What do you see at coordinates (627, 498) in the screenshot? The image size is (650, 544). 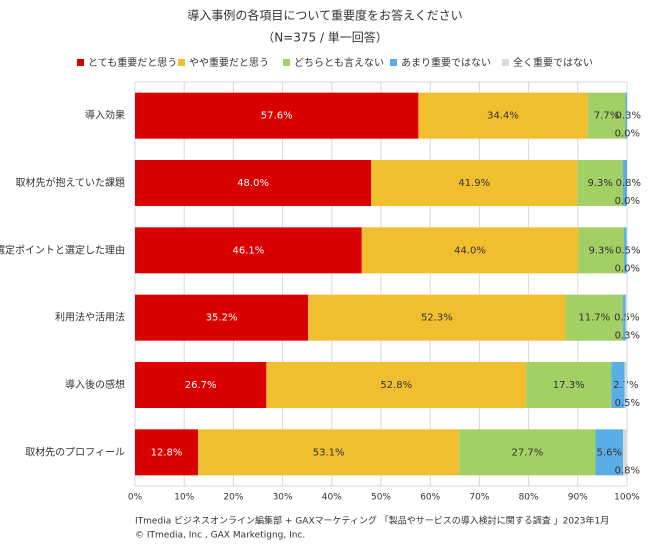 I see `x-tick-label: 100%` at bounding box center [627, 498].